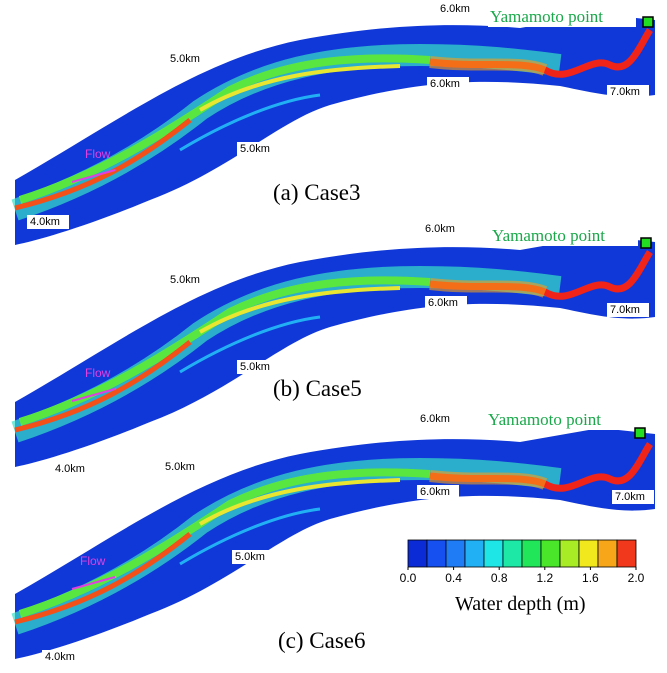  I want to click on colorbar-tick-label: 0.0, so click(408, 578).